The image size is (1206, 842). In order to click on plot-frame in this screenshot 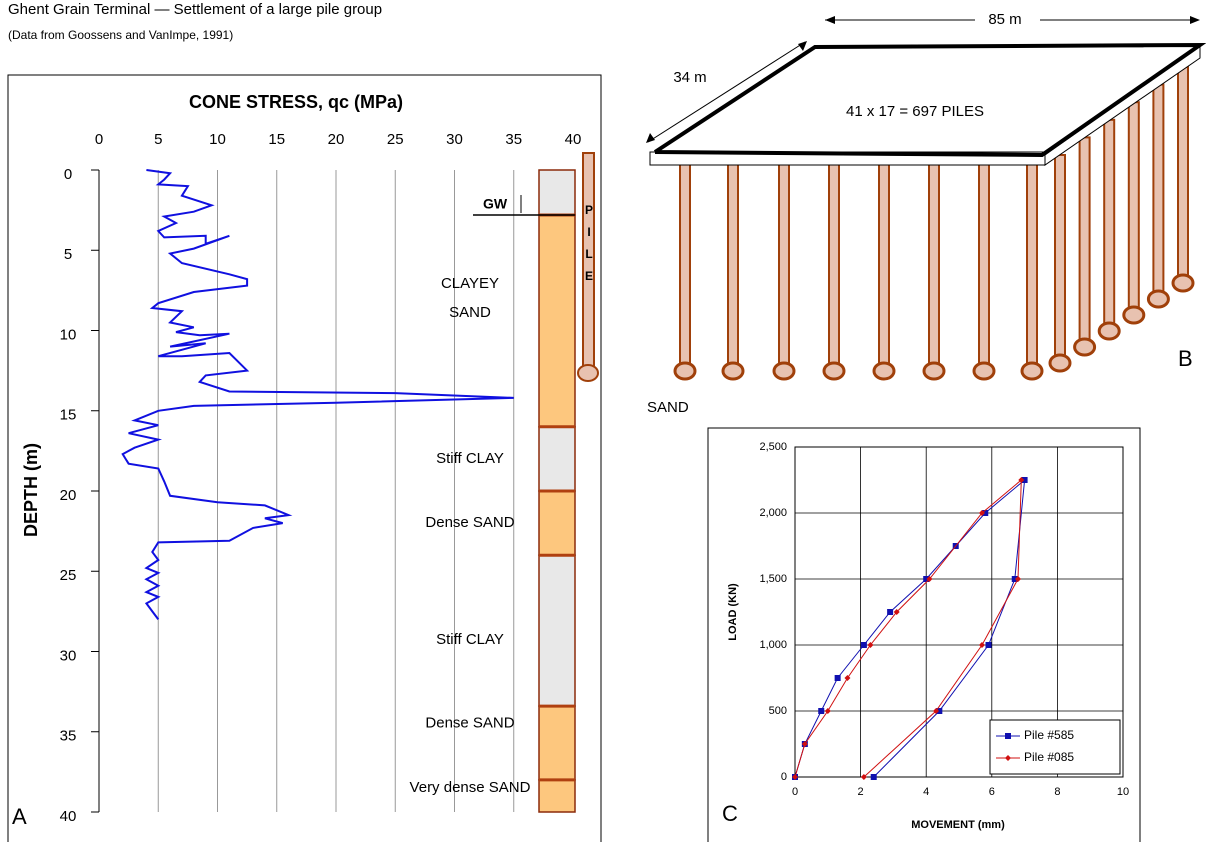, I will do `click(959, 612)`.